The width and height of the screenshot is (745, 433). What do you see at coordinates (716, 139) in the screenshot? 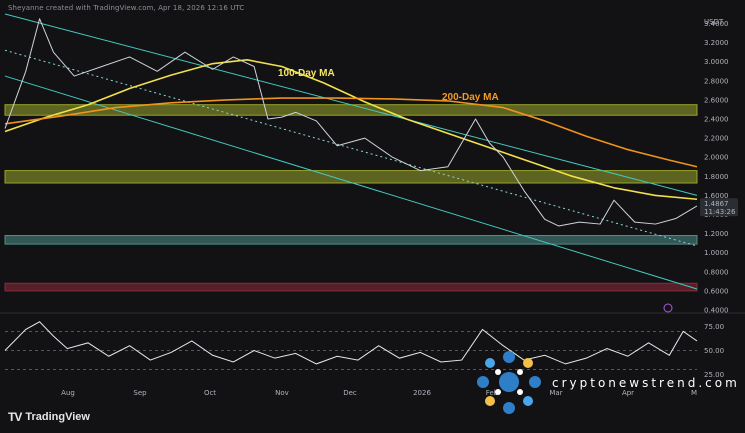
I see `y-tick-label: 2.2000` at bounding box center [716, 139].